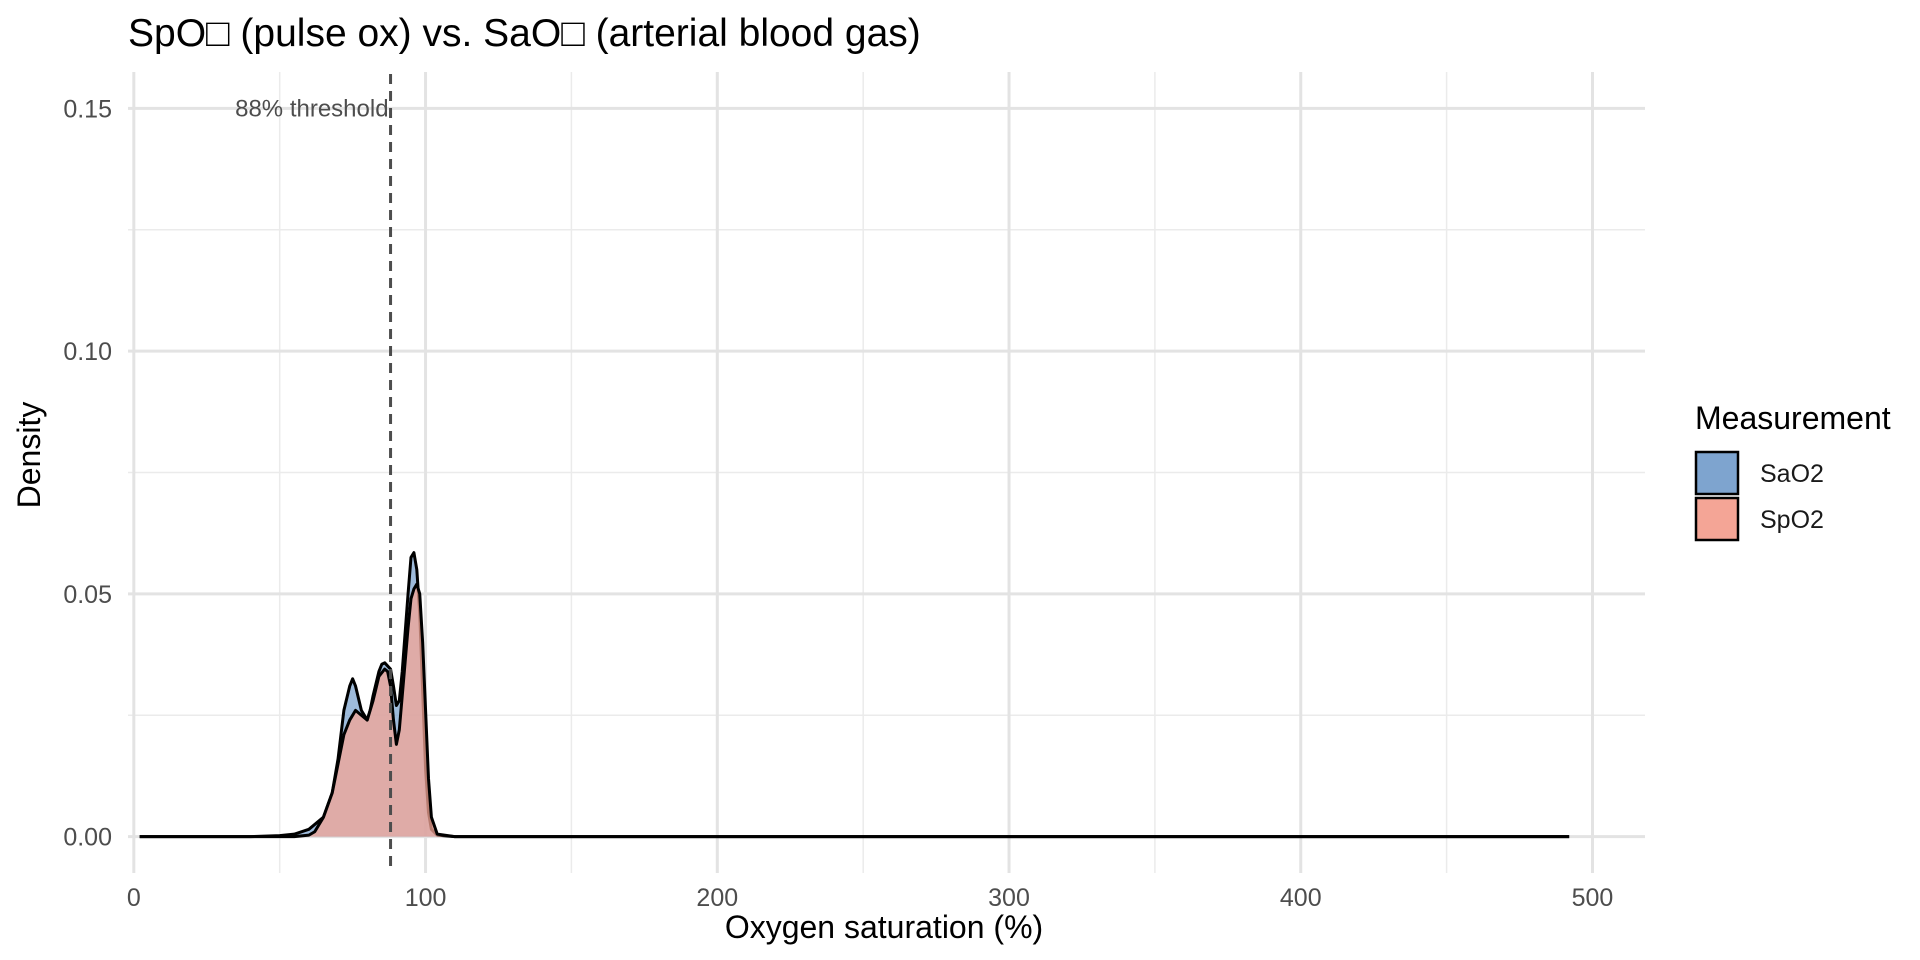 This screenshot has width=1920, height=960. Describe the element at coordinates (1792, 520) in the screenshot. I see `legend-label-spo2: SpO2` at that location.